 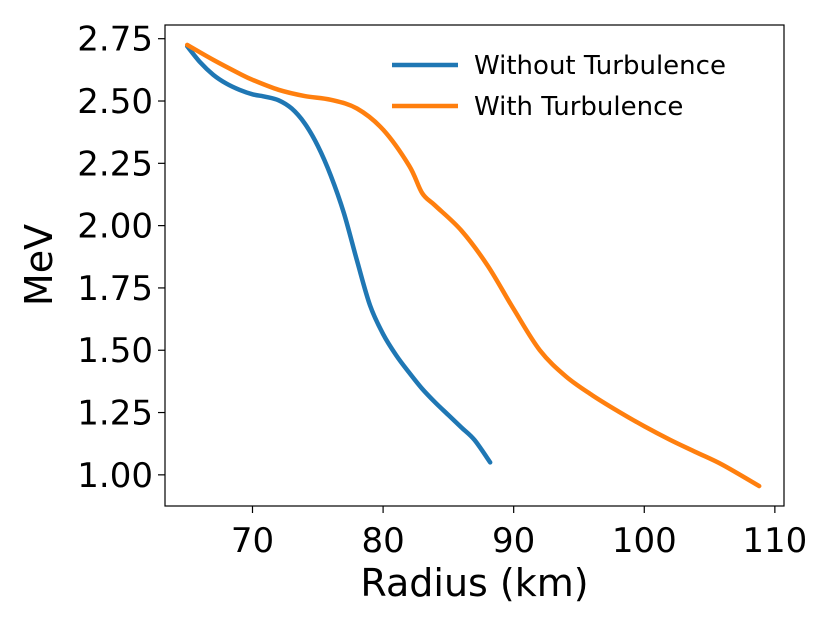 I want to click on x-tick-label: 90, so click(x=513, y=541).